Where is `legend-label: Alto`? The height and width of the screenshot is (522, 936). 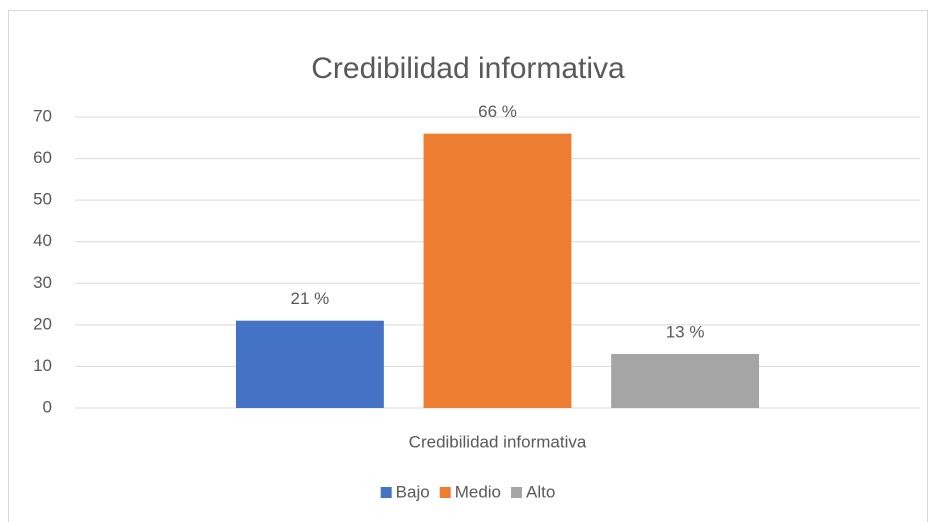 legend-label: Alto is located at coordinates (540, 491).